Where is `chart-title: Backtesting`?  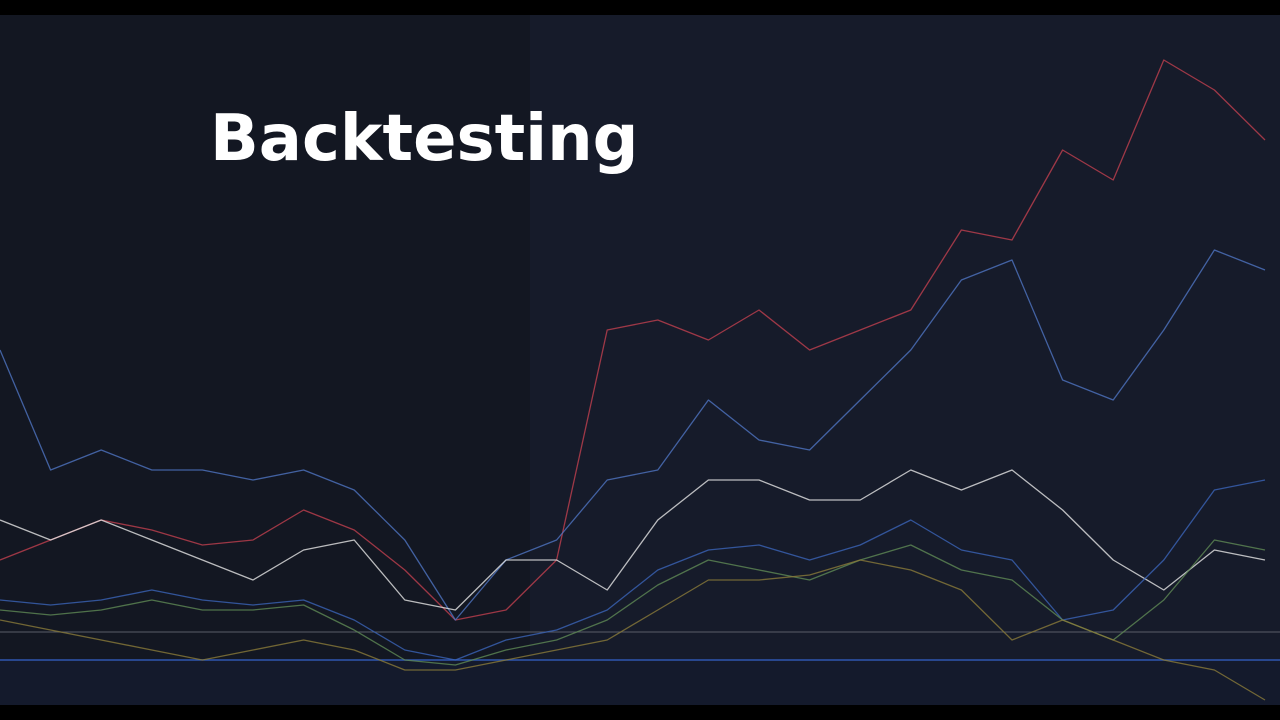
chart-title: Backtesting is located at coordinates (424, 139).